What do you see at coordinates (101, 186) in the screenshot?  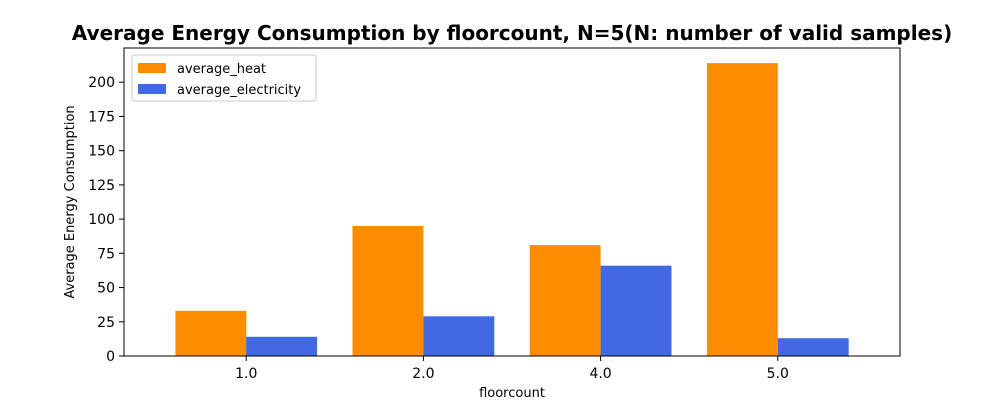 I see `y-tick-label: 125` at bounding box center [101, 186].